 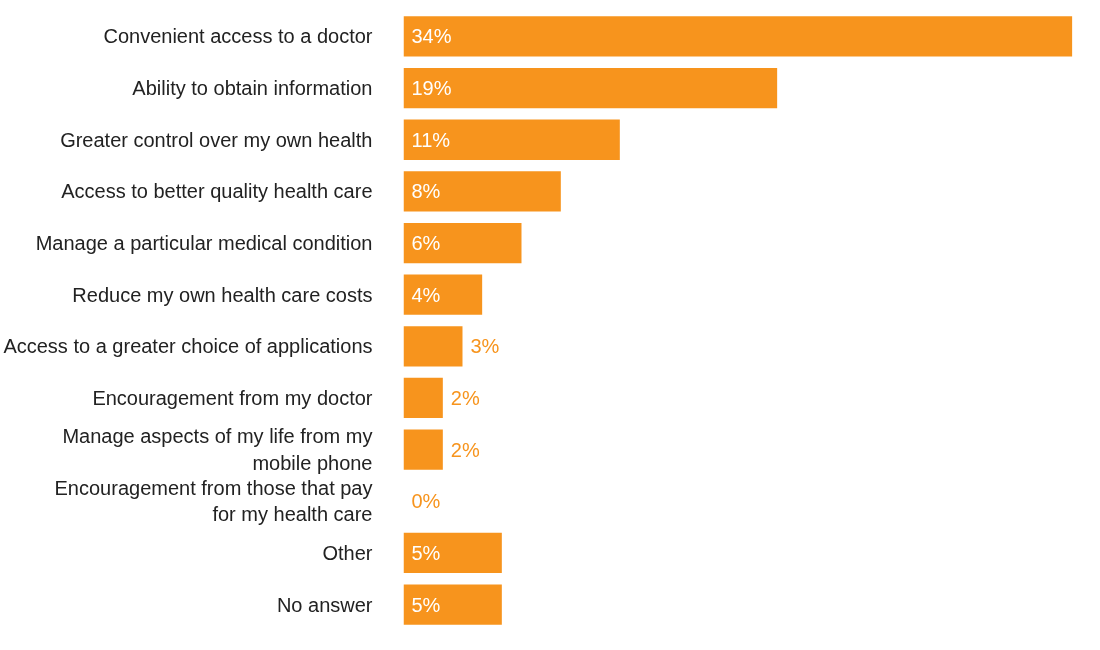 What do you see at coordinates (216, 139) in the screenshot?
I see `y-tick-label: Greater control over my own health` at bounding box center [216, 139].